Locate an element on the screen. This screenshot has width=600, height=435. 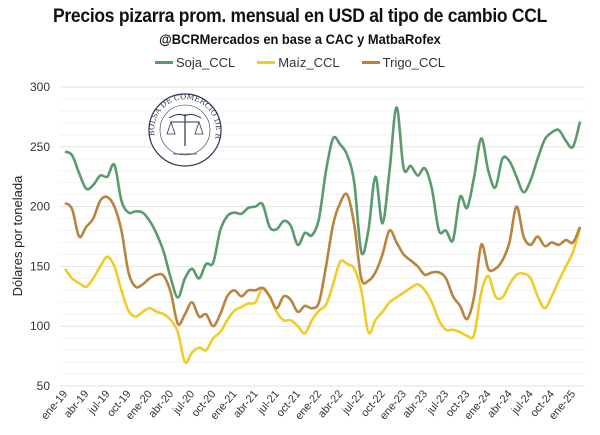
y-tick-label: 200 is located at coordinates (40, 207).